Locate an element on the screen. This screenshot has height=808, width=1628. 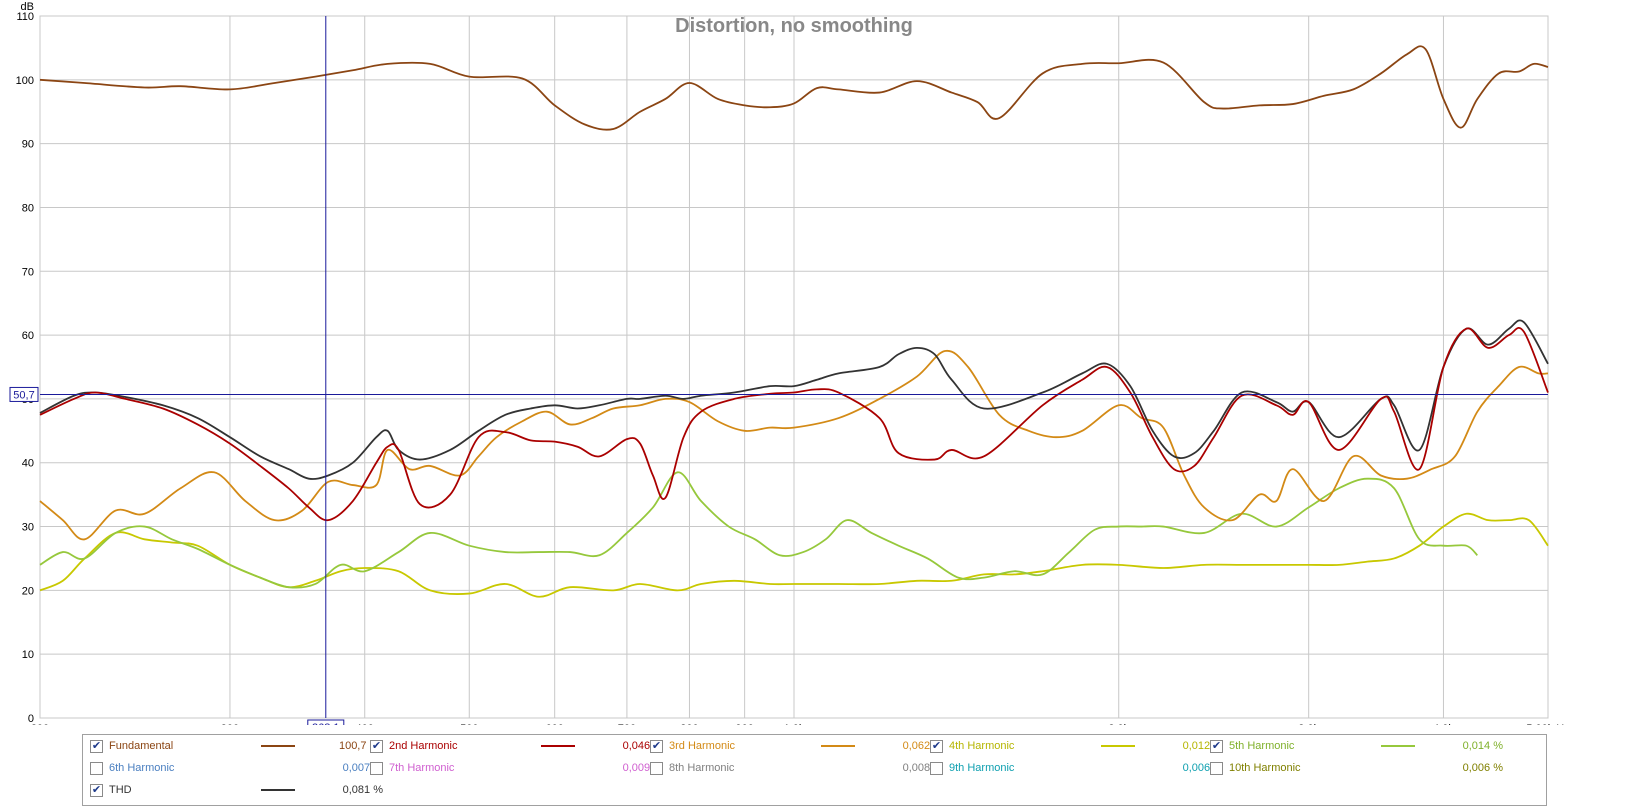
y-tick-label: 30 is located at coordinates (28, 528).